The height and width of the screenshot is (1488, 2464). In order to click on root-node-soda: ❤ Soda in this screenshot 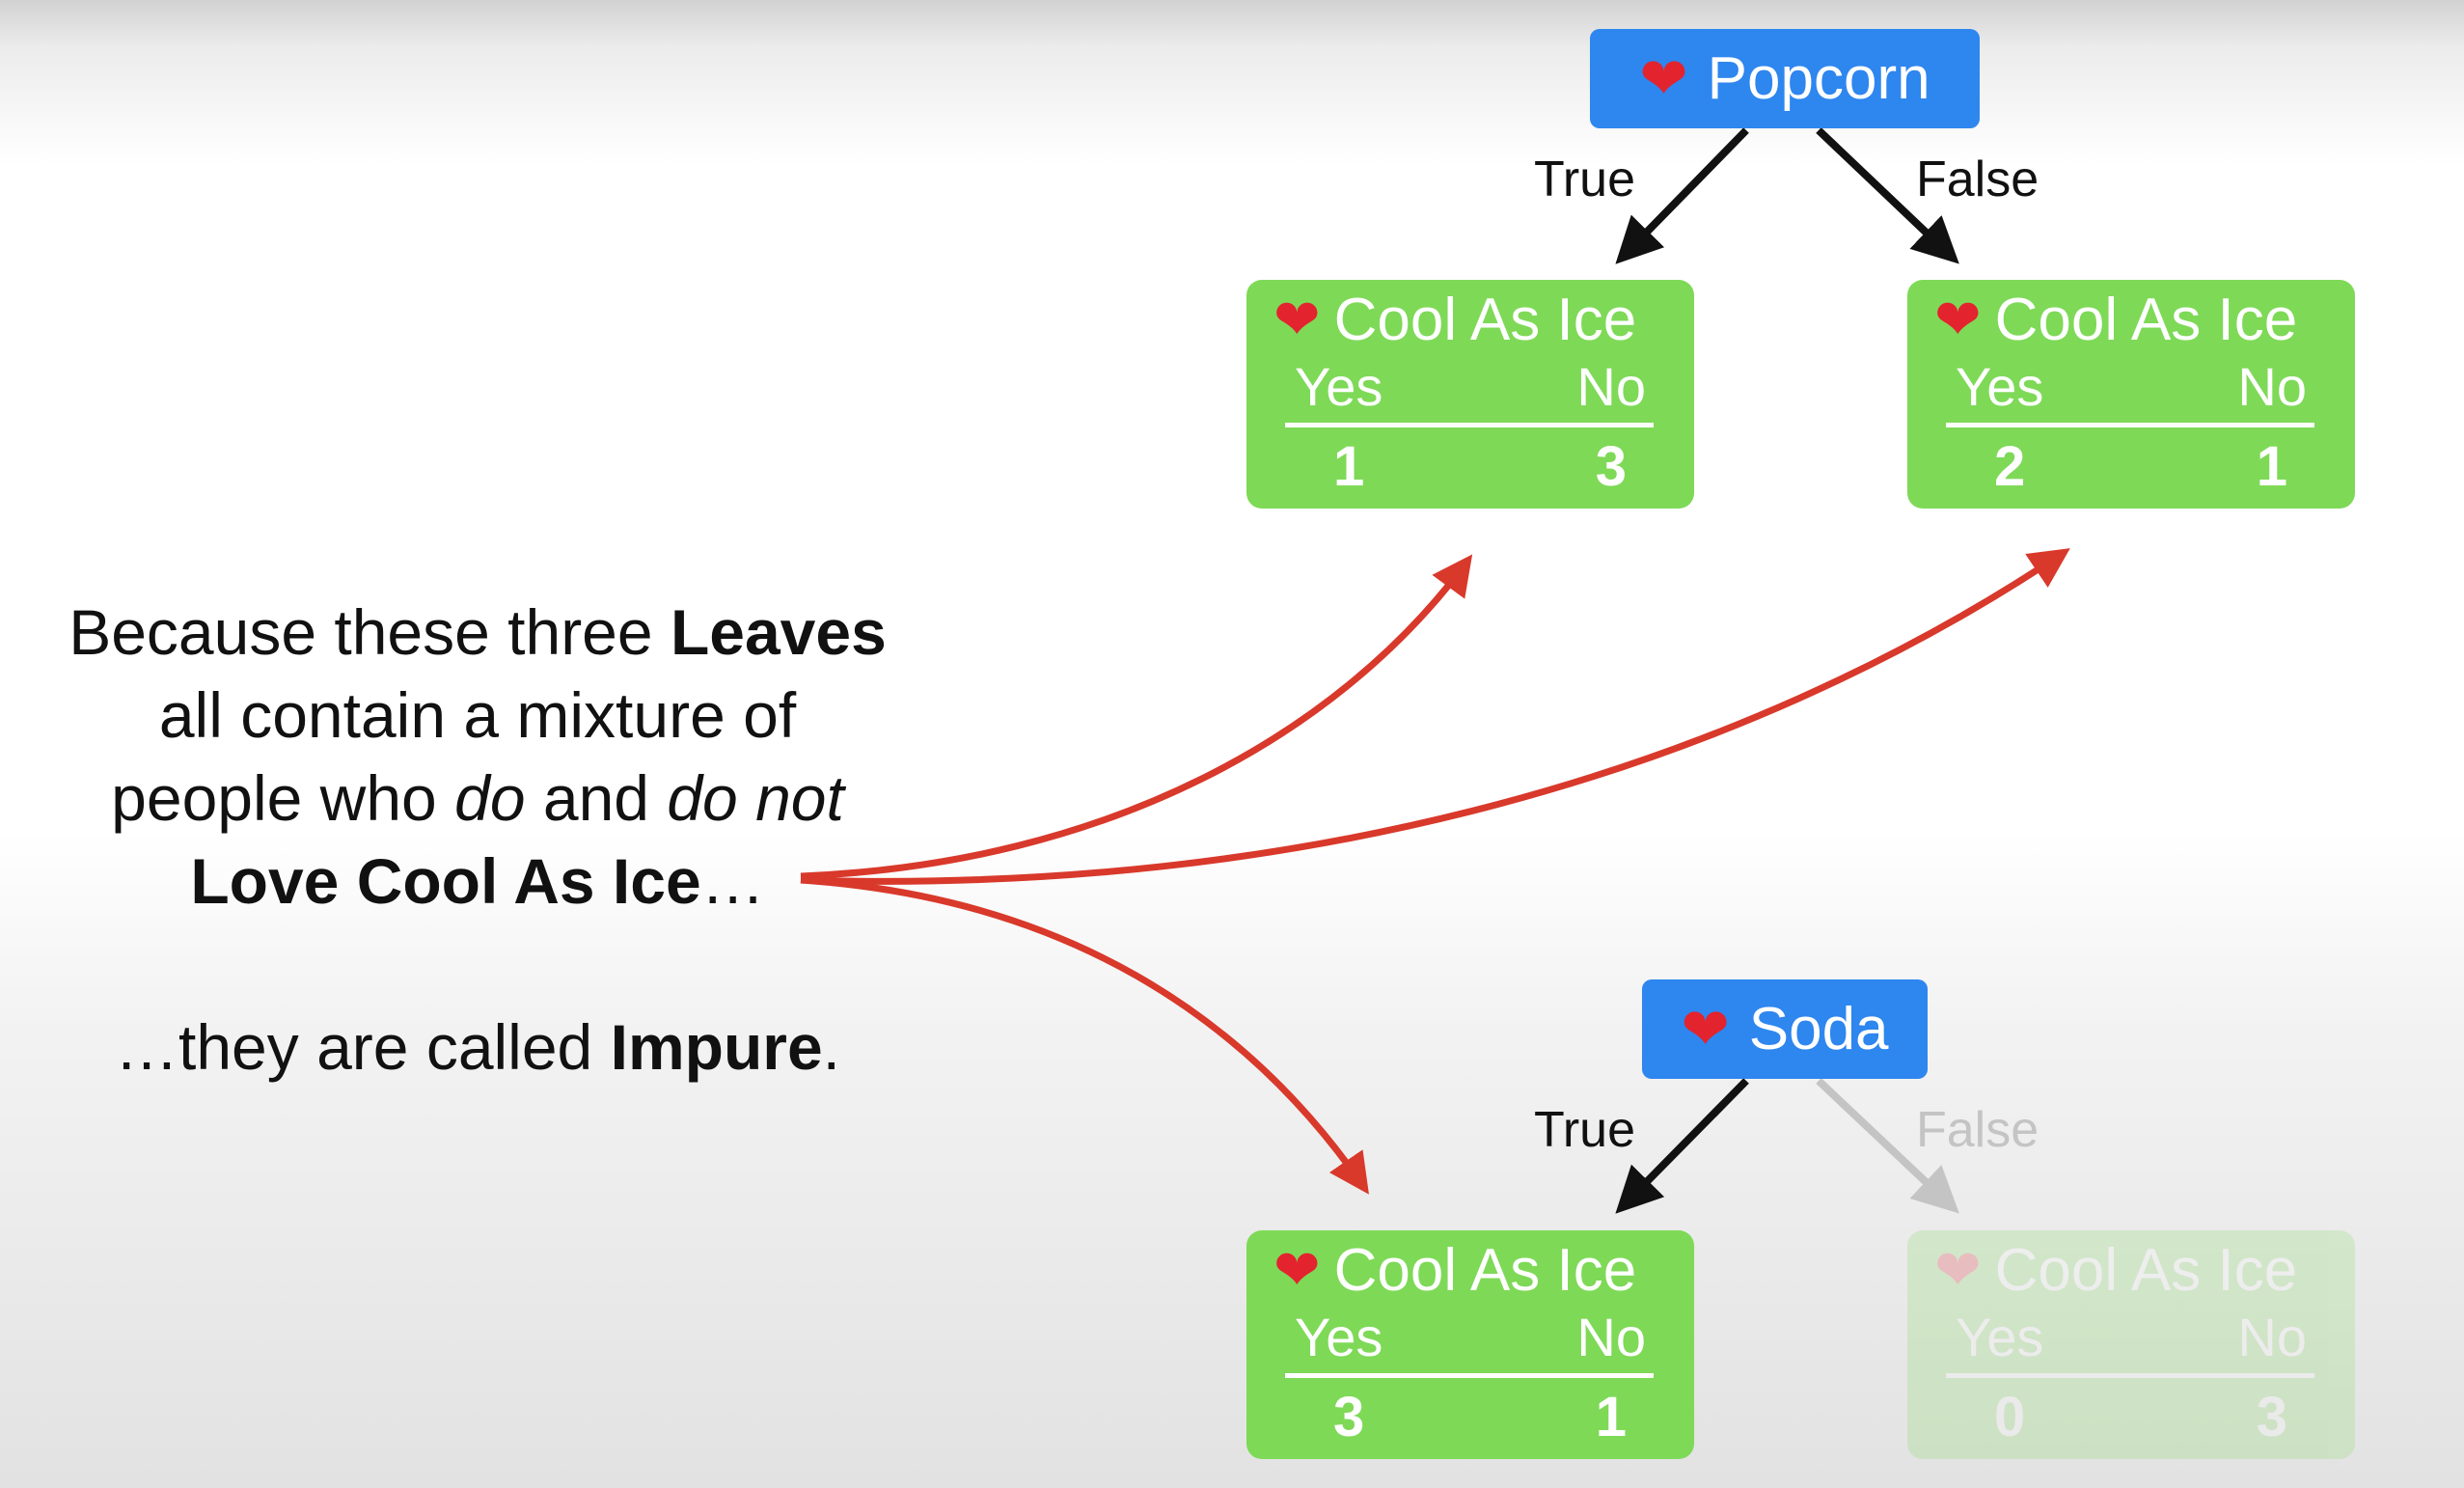, I will do `click(1785, 1029)`.